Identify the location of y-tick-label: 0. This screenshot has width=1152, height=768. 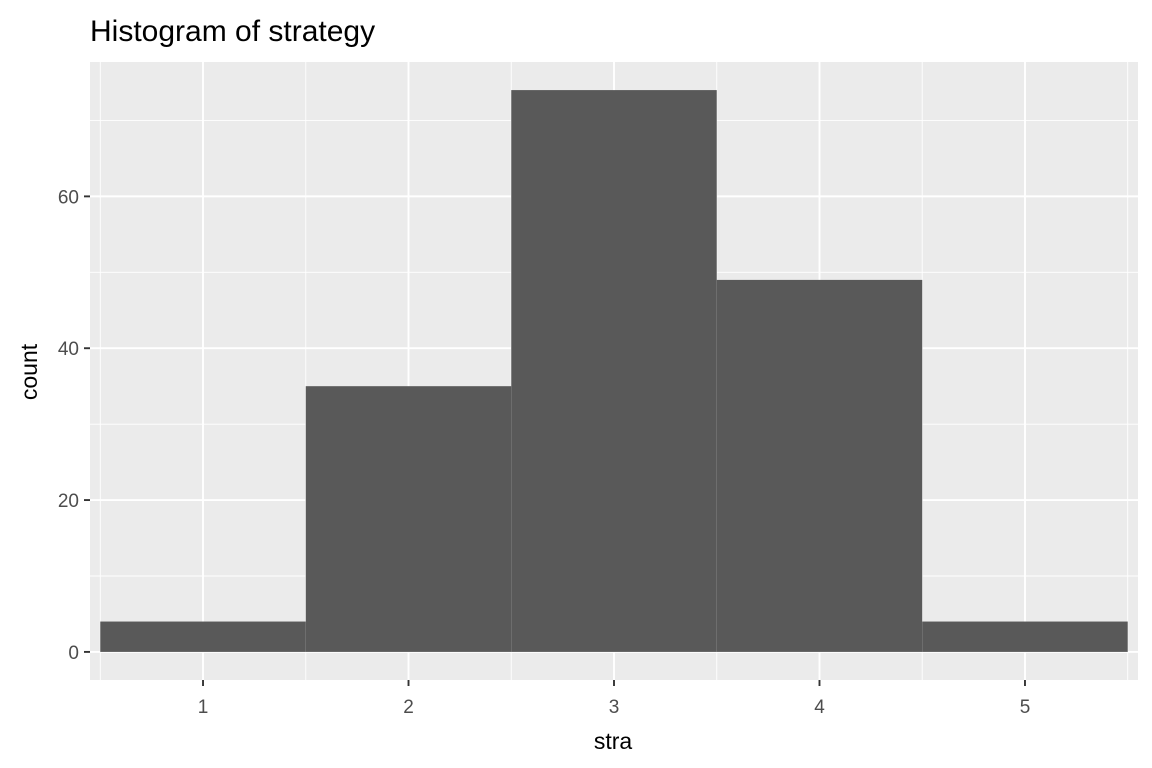
(73, 653).